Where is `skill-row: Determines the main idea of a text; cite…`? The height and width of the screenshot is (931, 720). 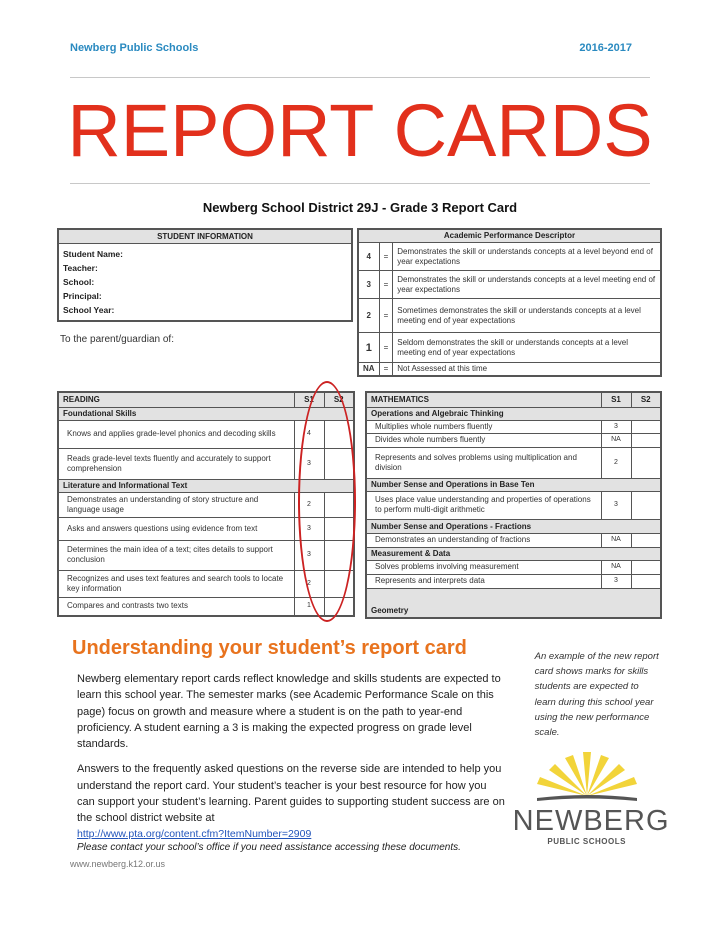 skill-row: Determines the main idea of a text; cite… is located at coordinates (206, 555).